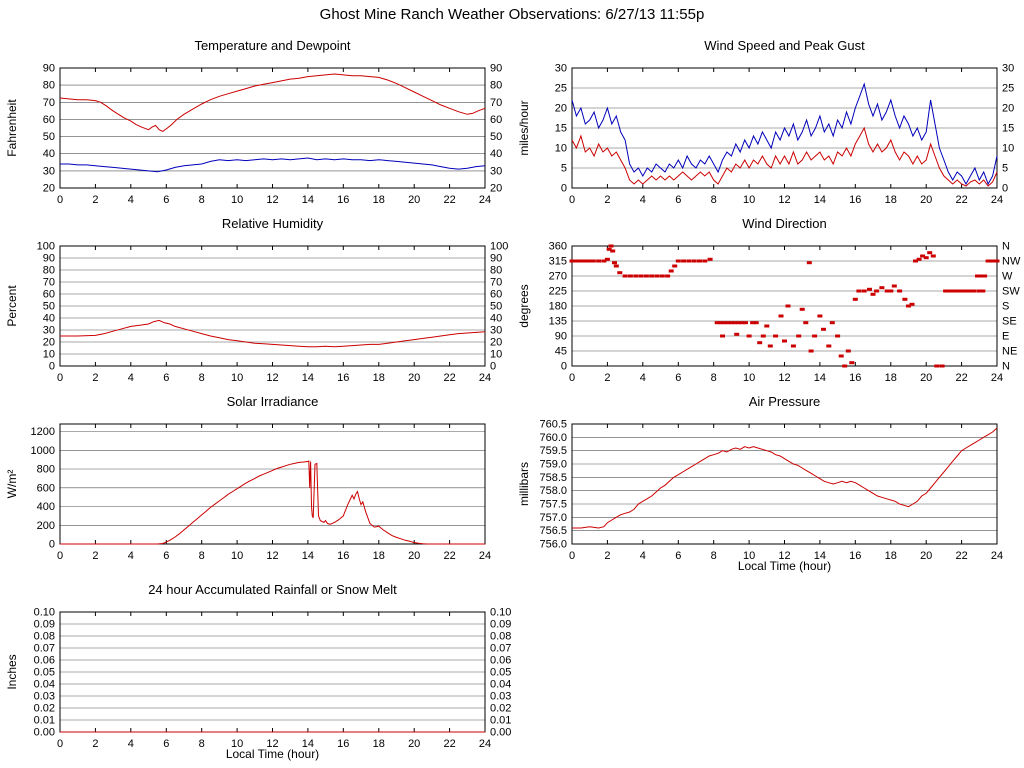  What do you see at coordinates (44, 721) in the screenshot?
I see `svg-text: 0.01` at bounding box center [44, 721].